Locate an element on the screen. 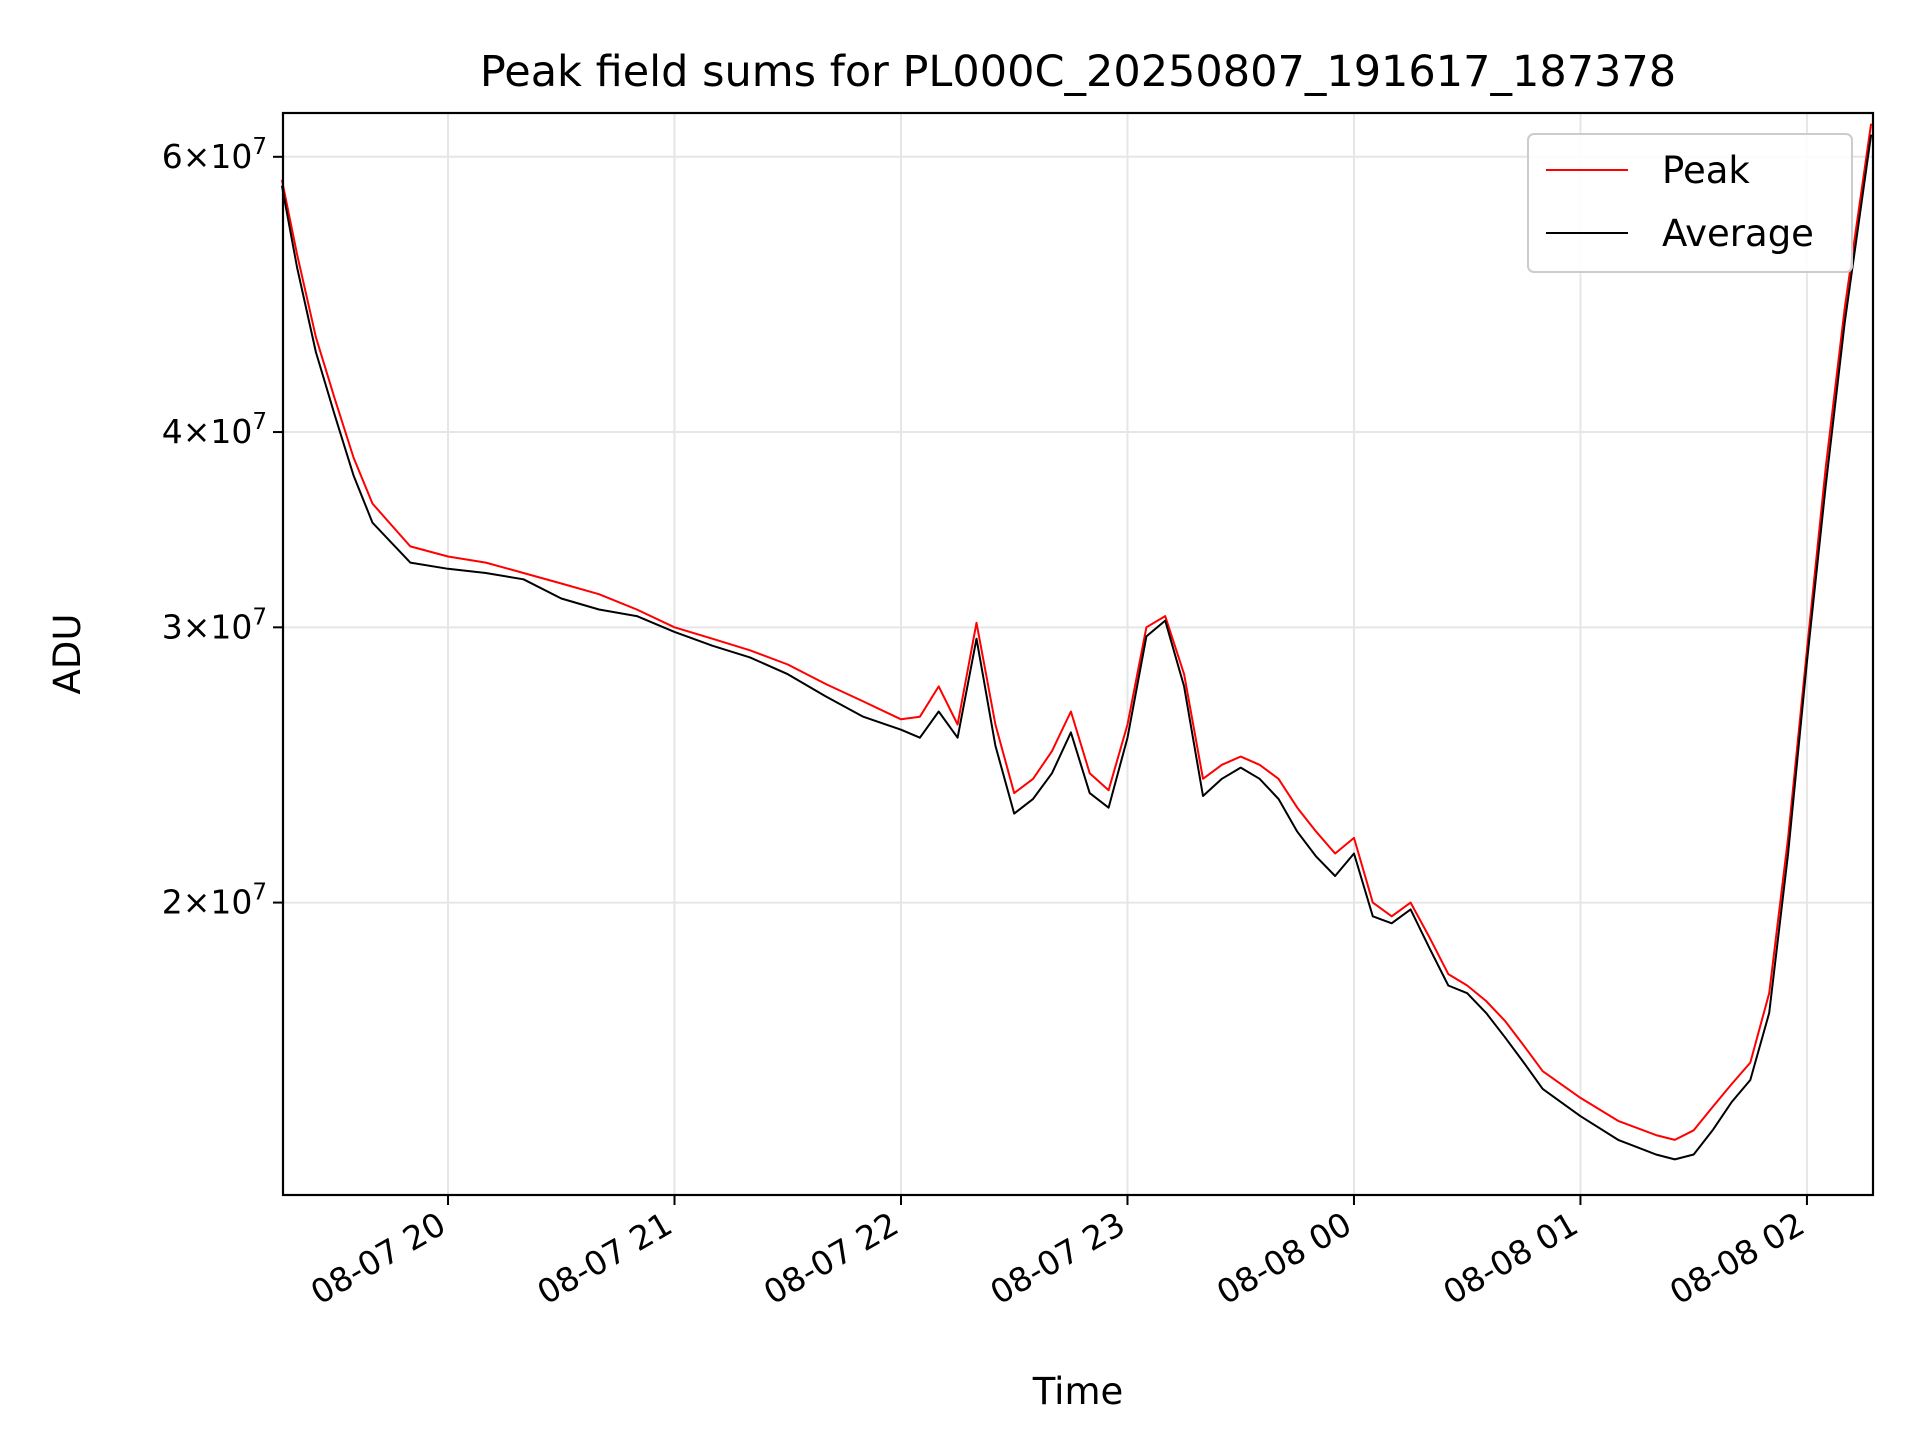 The image size is (1920, 1440). legend: Peak Average is located at coordinates (1690, 203).